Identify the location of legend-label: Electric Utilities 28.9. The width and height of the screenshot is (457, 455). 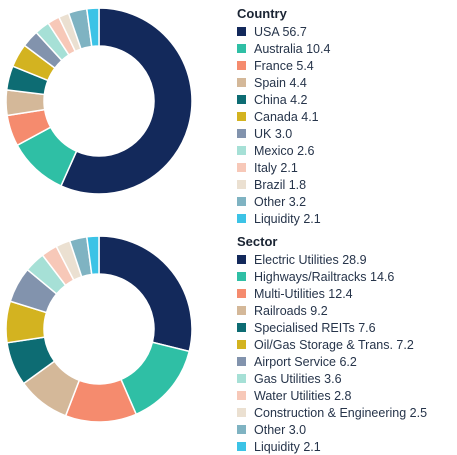
(310, 259).